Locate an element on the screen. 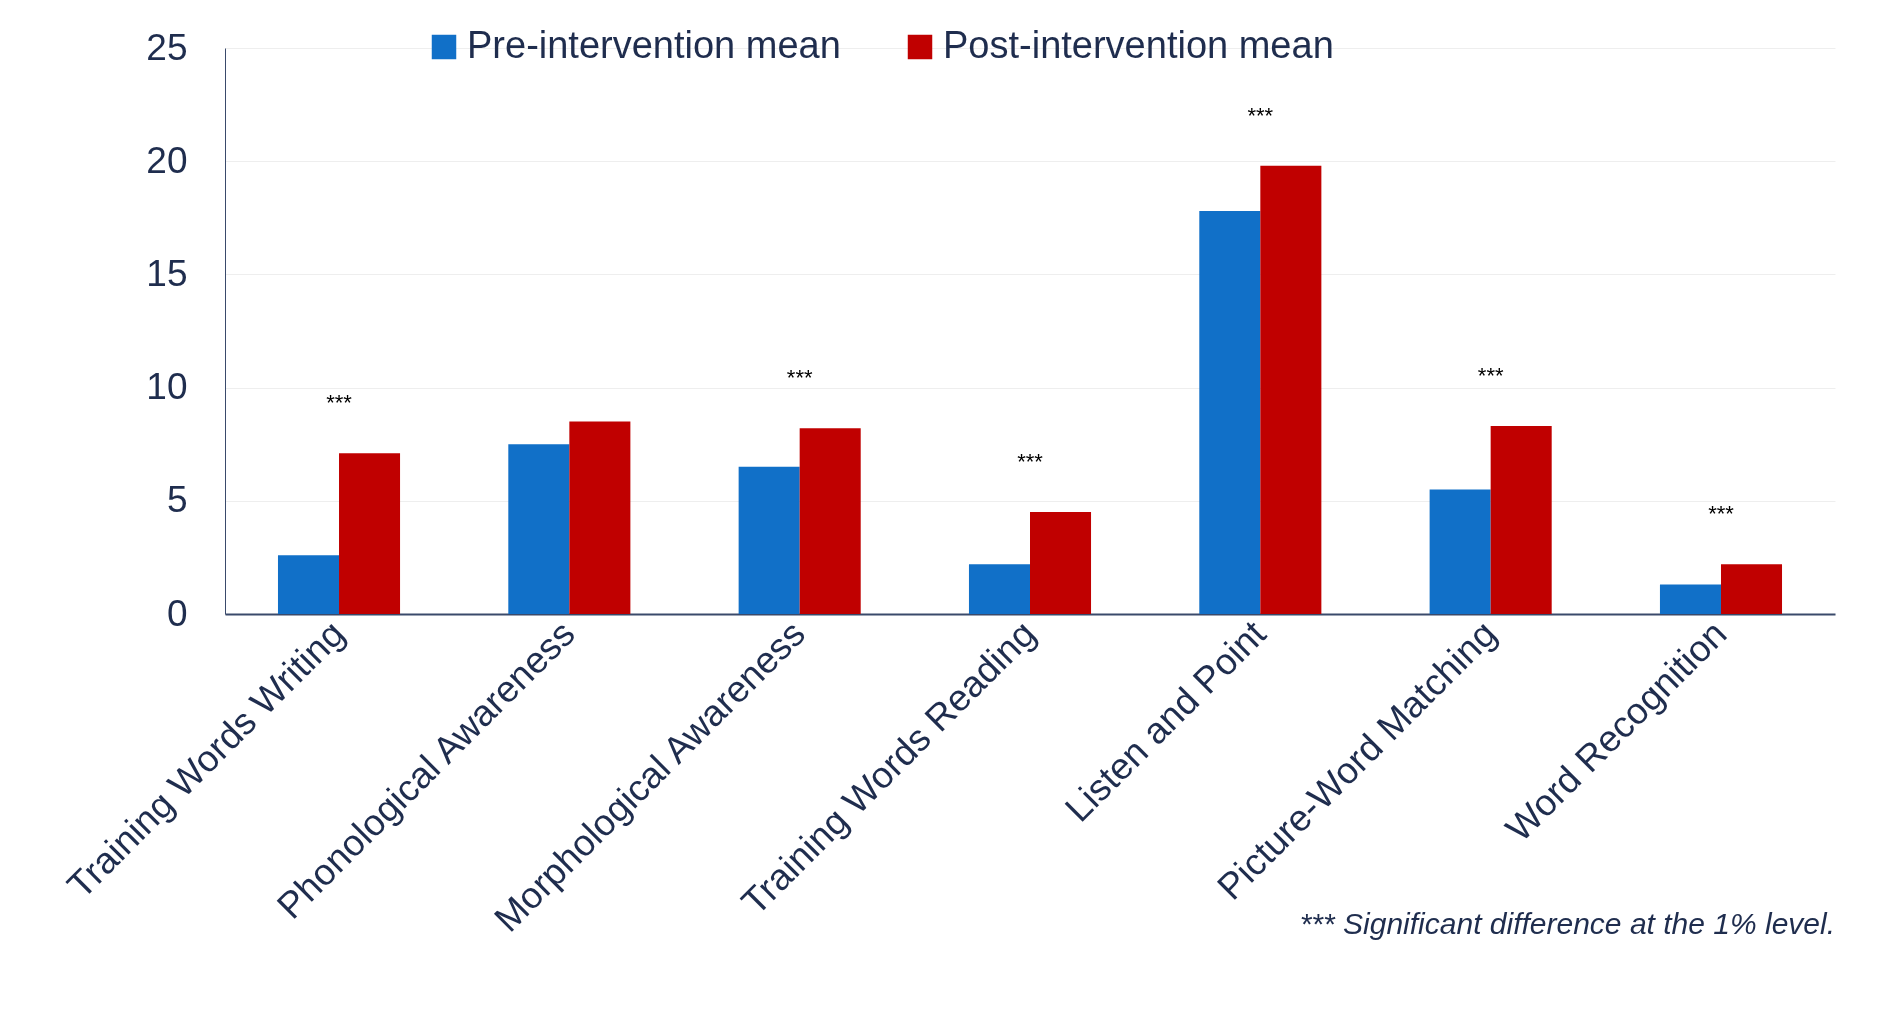 This screenshot has height=1029, width=1895. y-tick-label: 25 is located at coordinates (167, 47).